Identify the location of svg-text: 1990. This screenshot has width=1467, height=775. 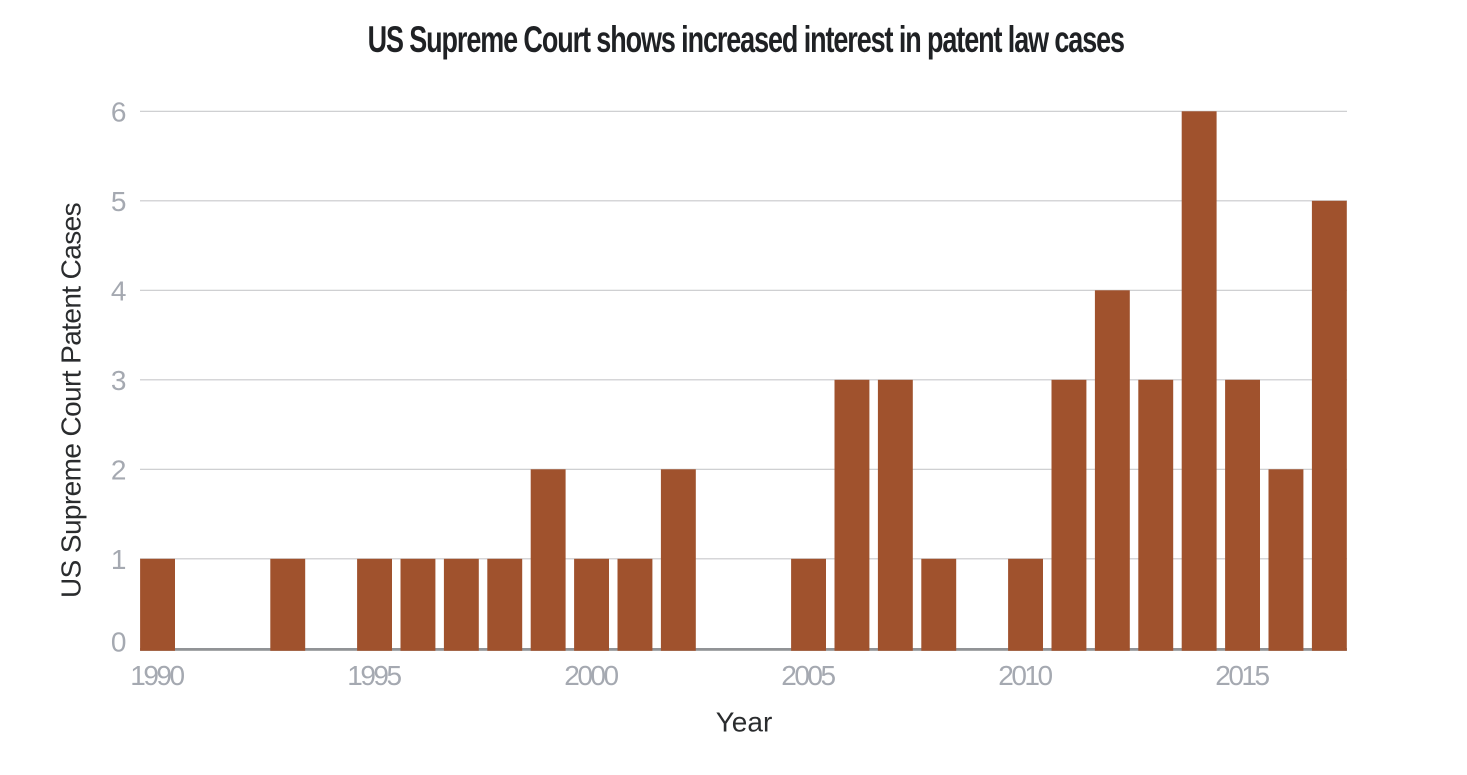
(157, 675).